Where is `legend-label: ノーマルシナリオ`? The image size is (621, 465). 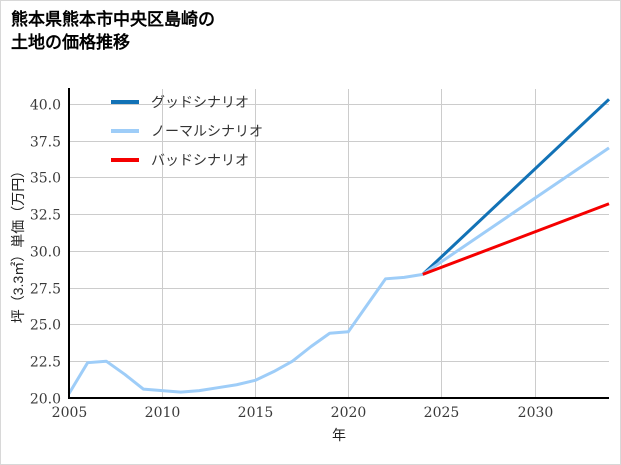 legend-label: ノーマルシナリオ is located at coordinates (207, 132).